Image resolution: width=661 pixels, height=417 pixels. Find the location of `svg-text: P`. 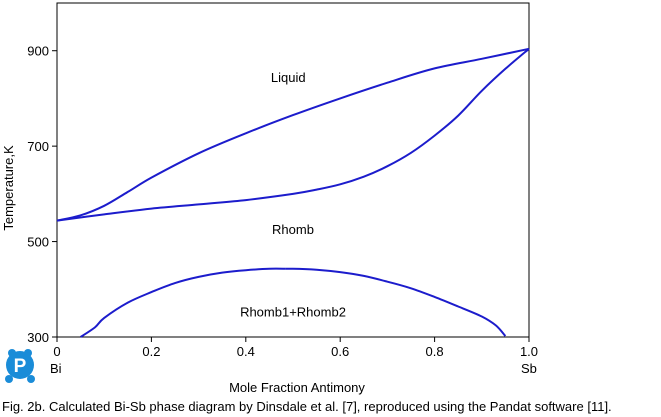

svg-text: P is located at coordinates (20, 366).